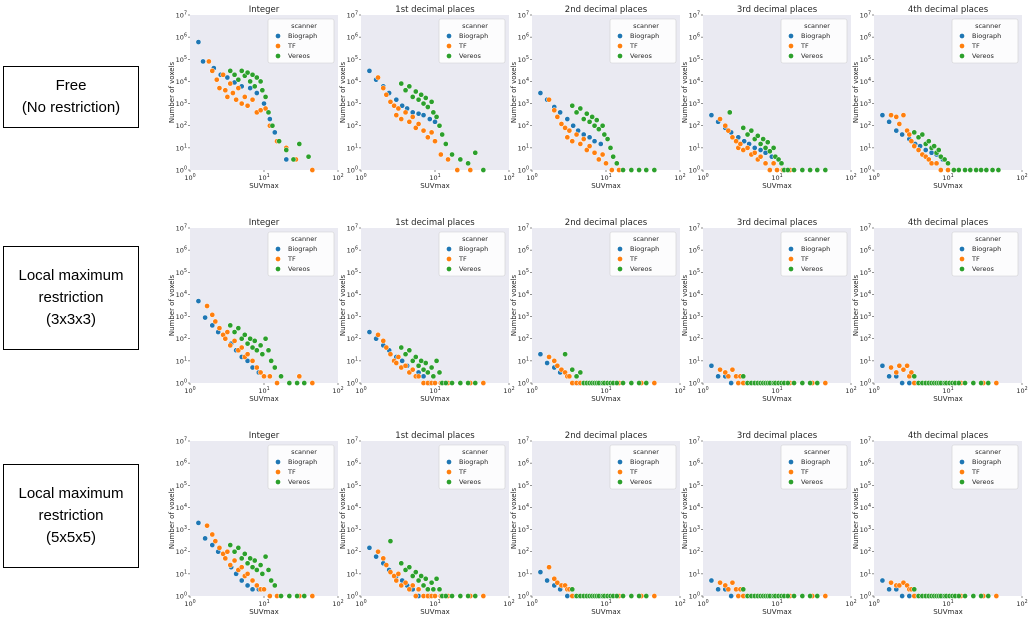 Image resolution: width=1030 pixels, height=631 pixels. Describe the element at coordinates (449, 472) in the screenshot. I see `legend-marker-tf` at that location.